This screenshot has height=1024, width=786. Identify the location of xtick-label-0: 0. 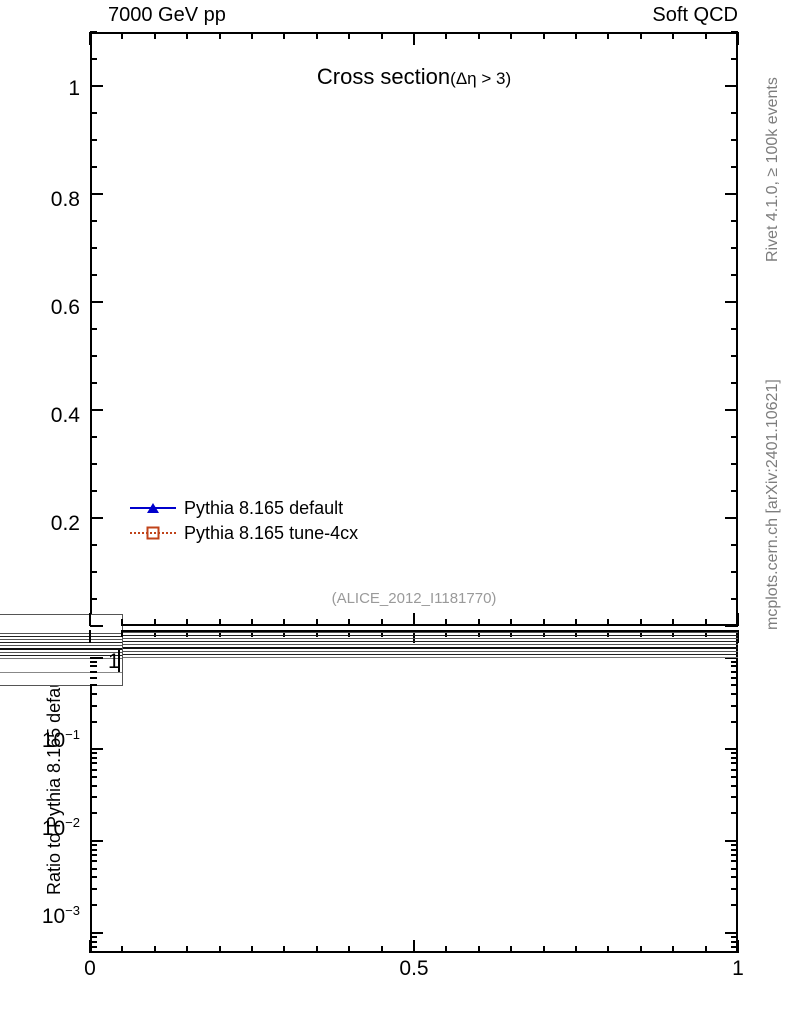
(90, 968).